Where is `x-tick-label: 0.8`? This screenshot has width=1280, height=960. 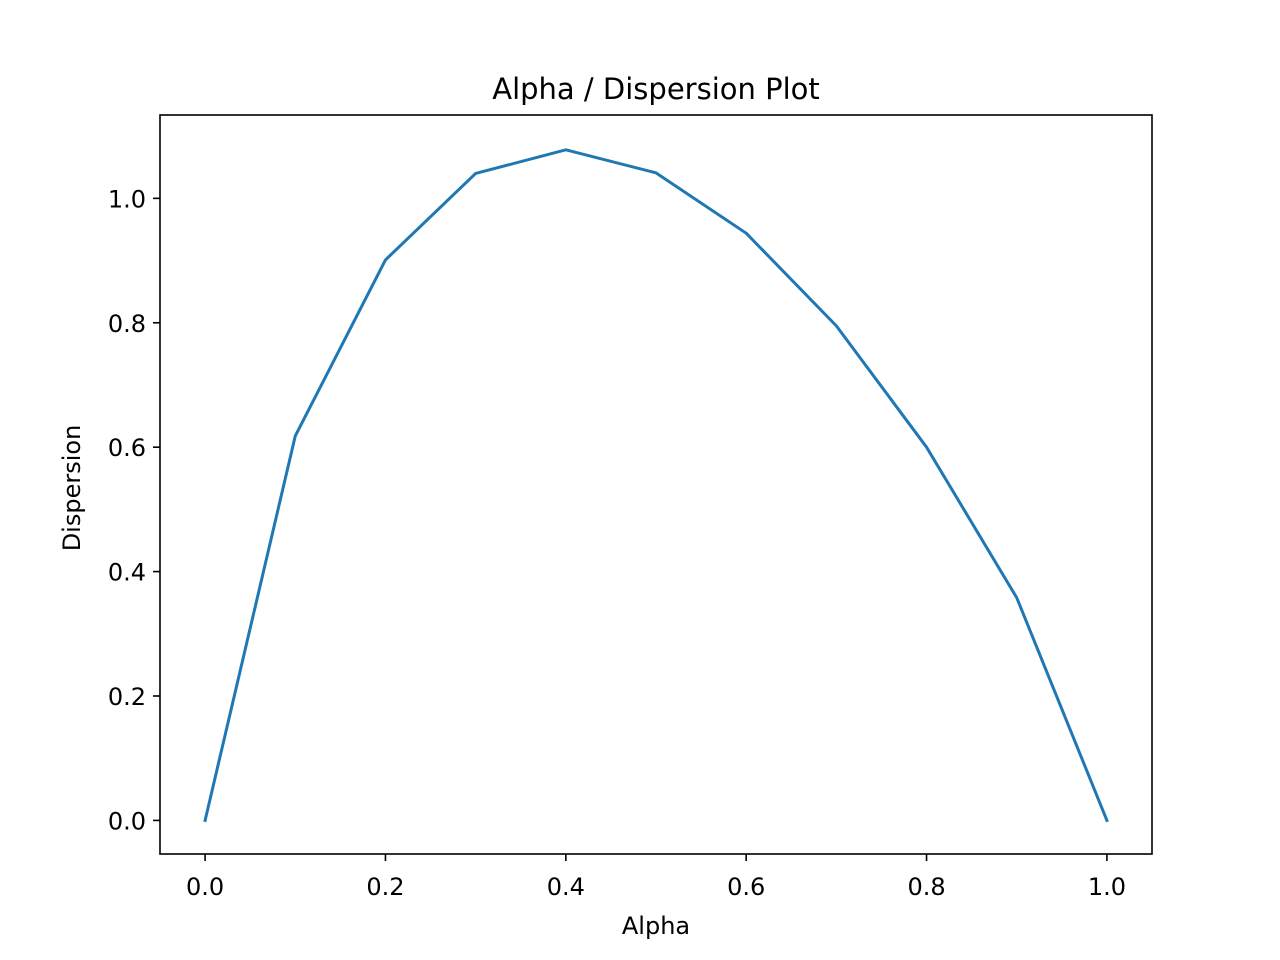
x-tick-label: 0.8 is located at coordinates (926, 887).